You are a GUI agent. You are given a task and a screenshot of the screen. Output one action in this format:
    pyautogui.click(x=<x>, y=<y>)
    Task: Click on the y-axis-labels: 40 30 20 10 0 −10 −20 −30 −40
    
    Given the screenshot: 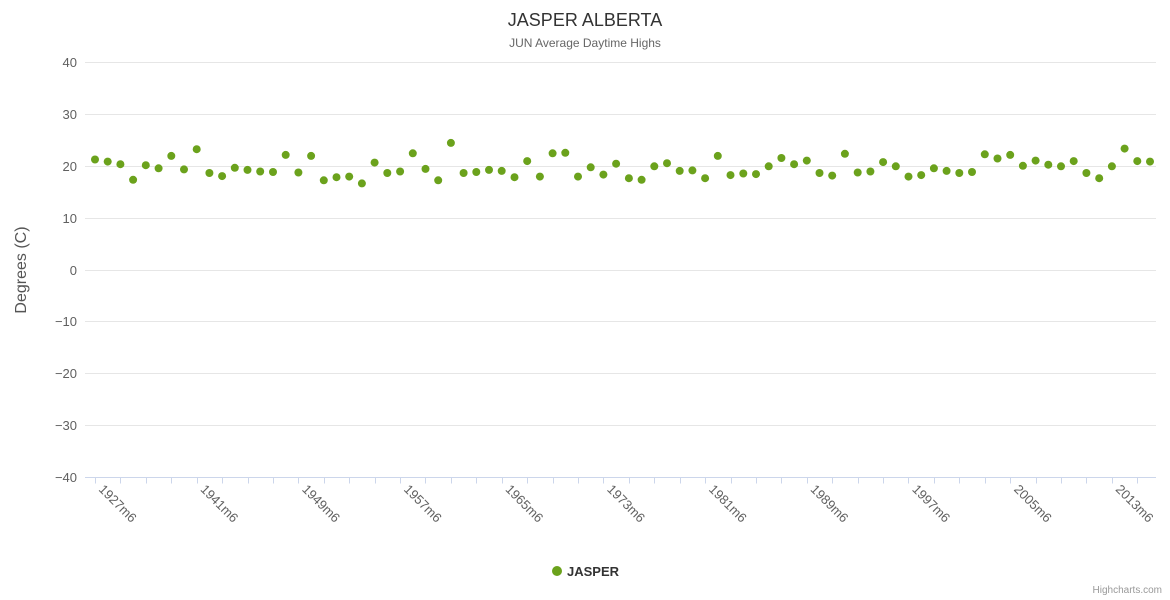 What is the action you would take?
    pyautogui.click(x=66, y=270)
    